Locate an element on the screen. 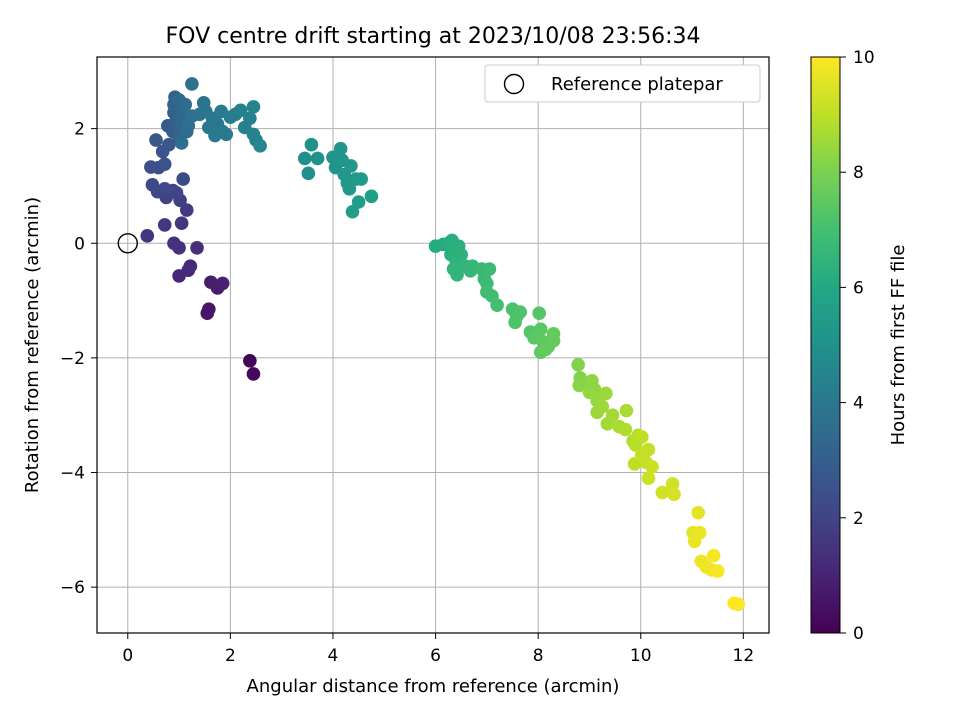  y-tick-label: −6 is located at coordinates (72, 588).